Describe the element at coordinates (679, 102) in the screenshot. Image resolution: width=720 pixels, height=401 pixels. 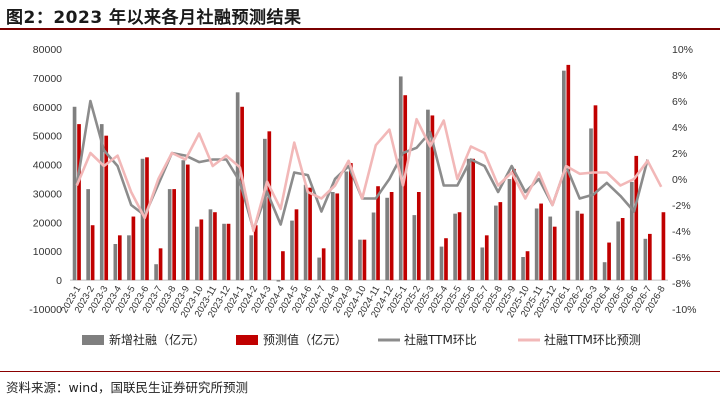
I see `y2-tick-label: 6%` at that location.